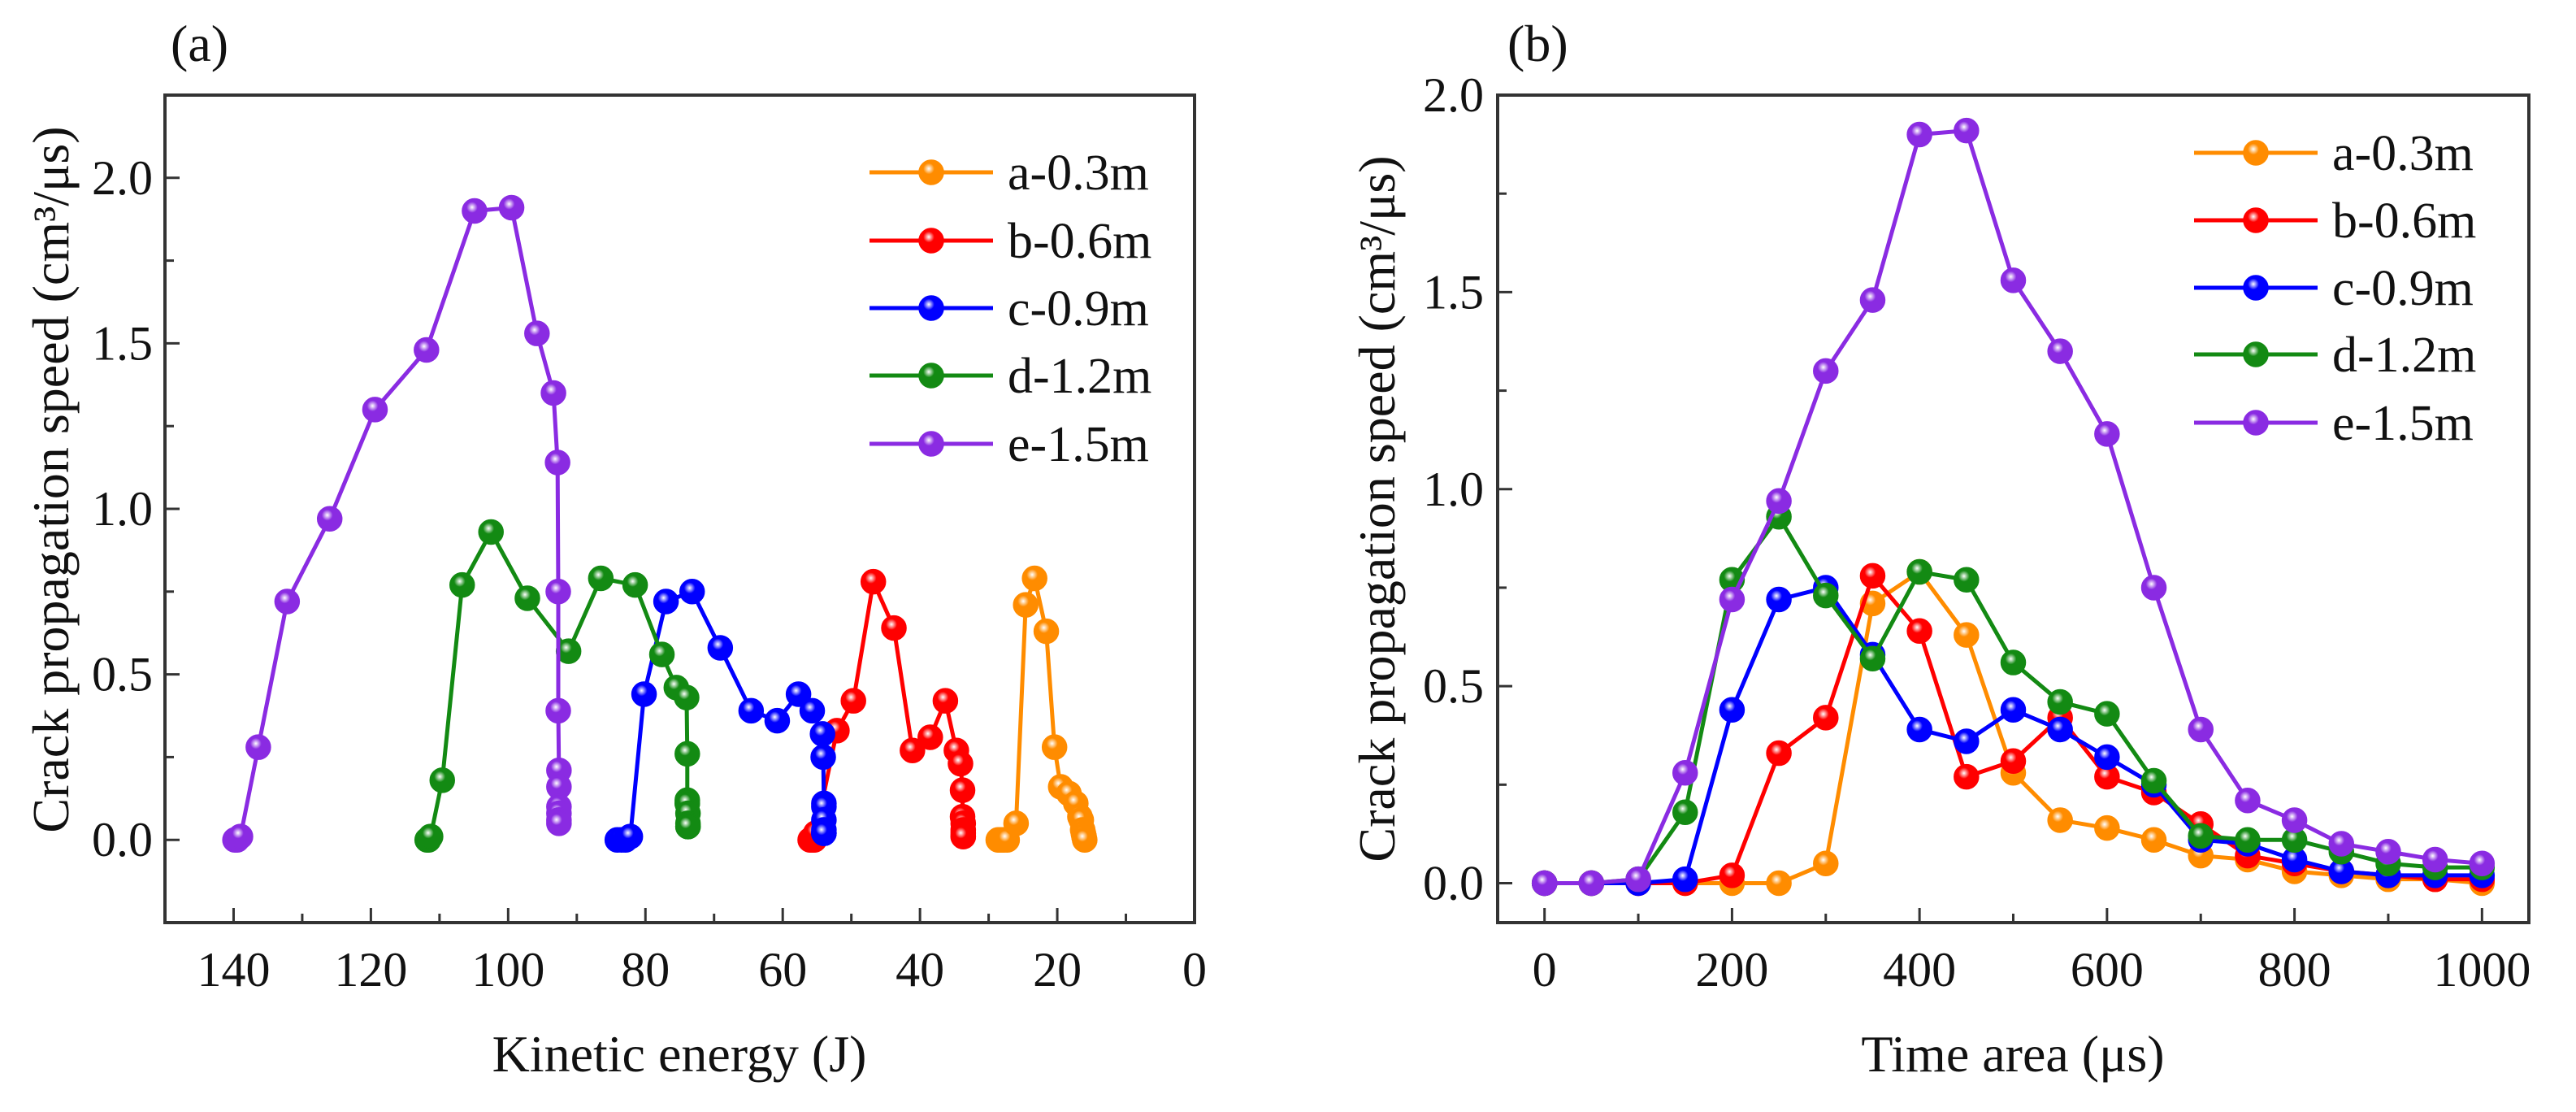 Image resolution: width=2576 pixels, height=1112 pixels. What do you see at coordinates (370, 970) in the screenshot?
I see `x-tick-label: 120` at bounding box center [370, 970].